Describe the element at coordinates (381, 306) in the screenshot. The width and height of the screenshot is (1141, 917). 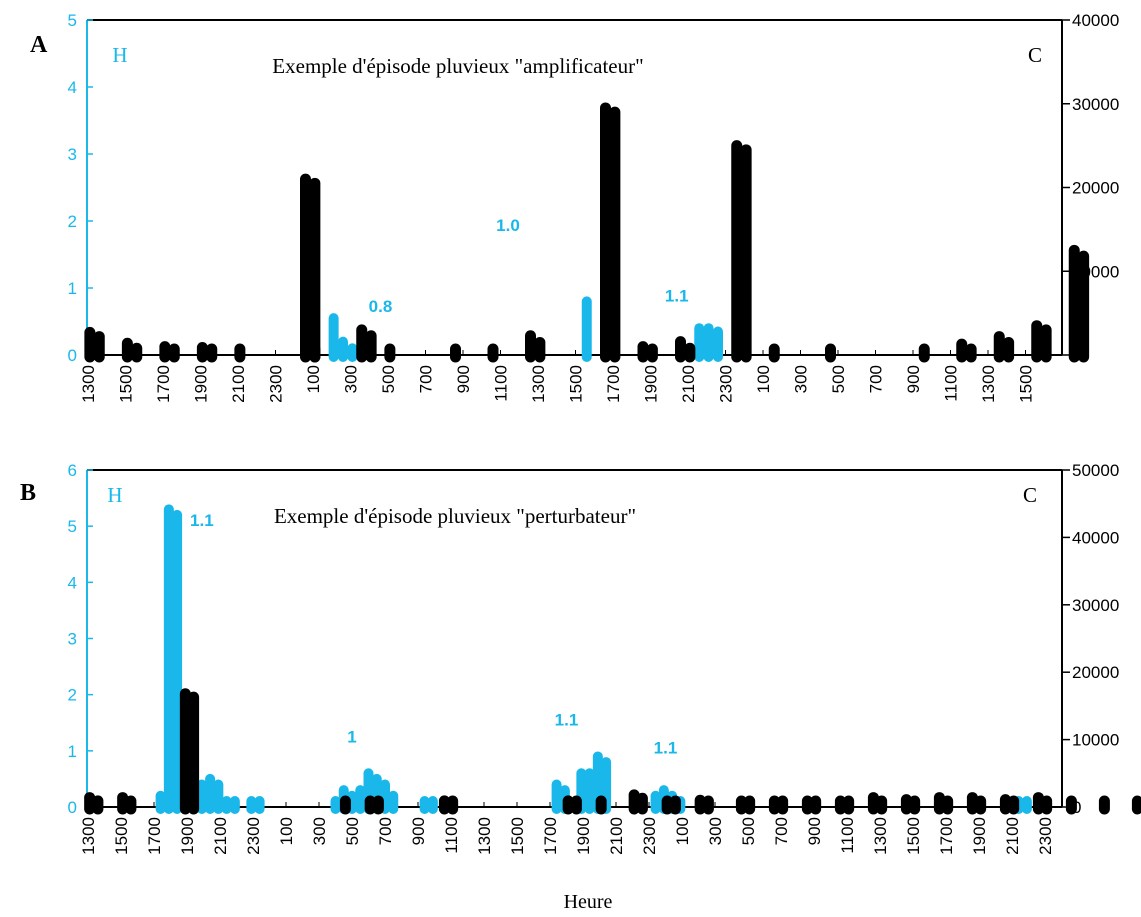
I see `annotation-label: 0.8` at that location.